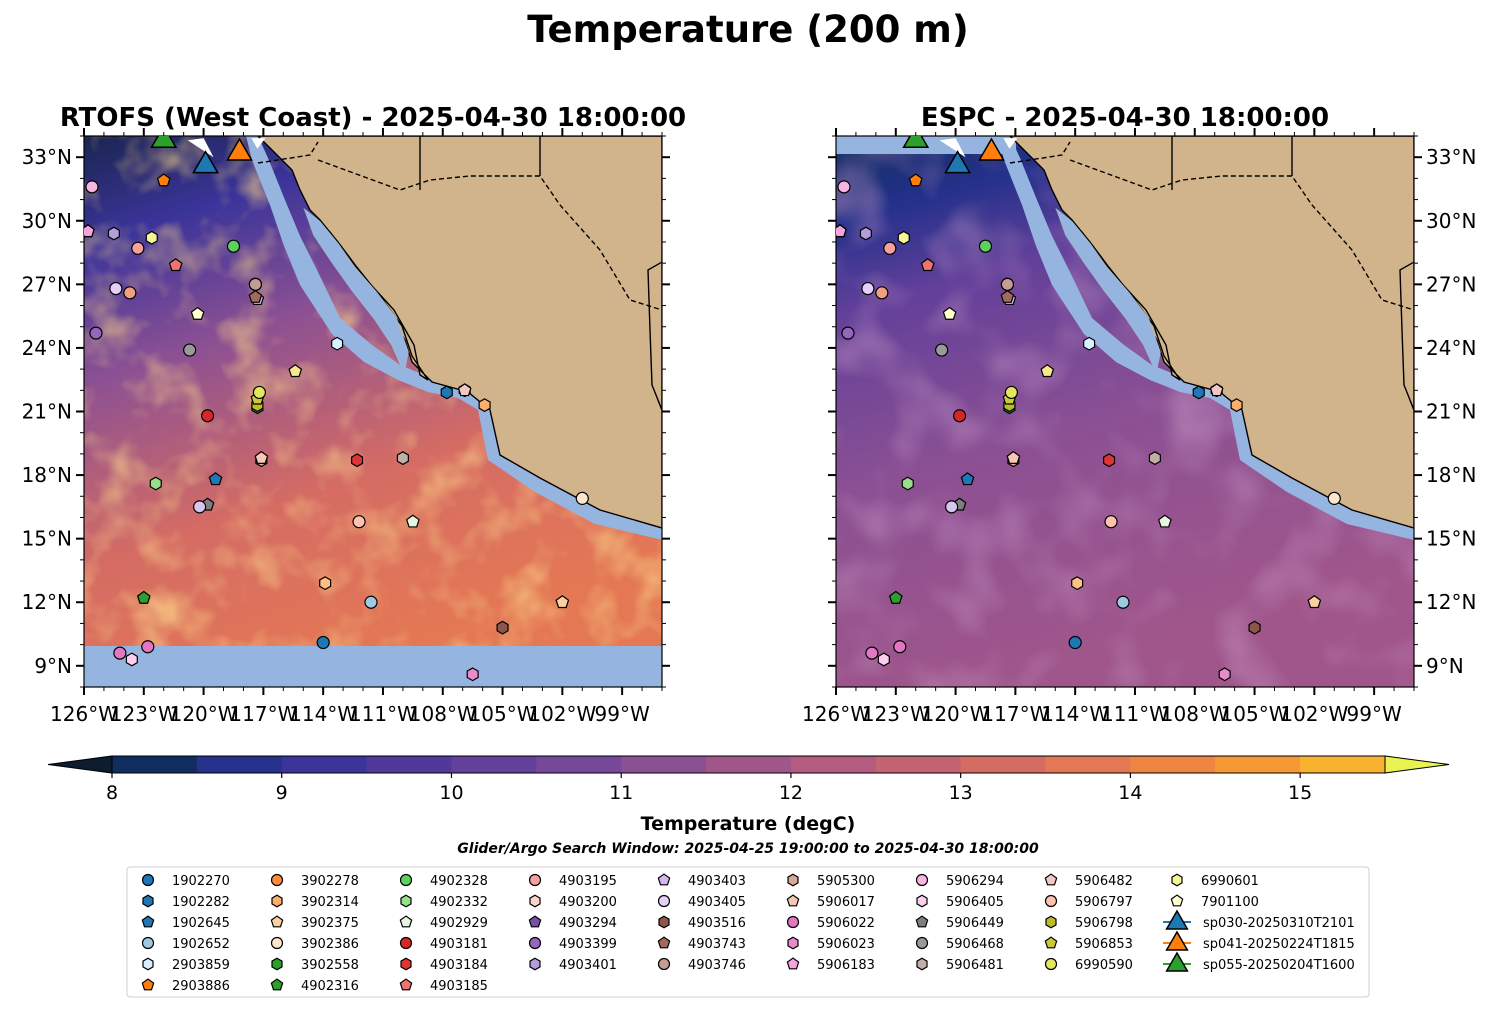 The width and height of the screenshot is (1497, 1014). I want to click on legend-entry-label: 5906853, so click(1104, 944).